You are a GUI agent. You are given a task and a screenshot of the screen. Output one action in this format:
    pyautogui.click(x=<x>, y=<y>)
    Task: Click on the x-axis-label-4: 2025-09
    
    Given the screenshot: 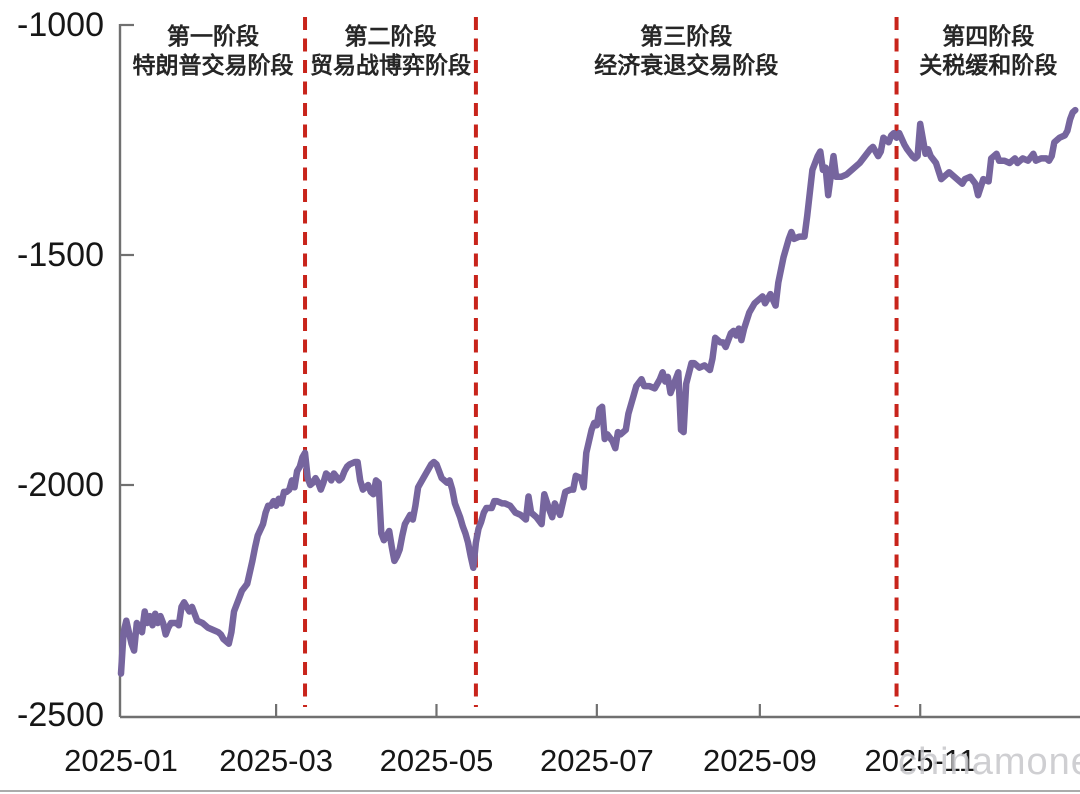 What is the action you would take?
    pyautogui.click(x=759, y=760)
    